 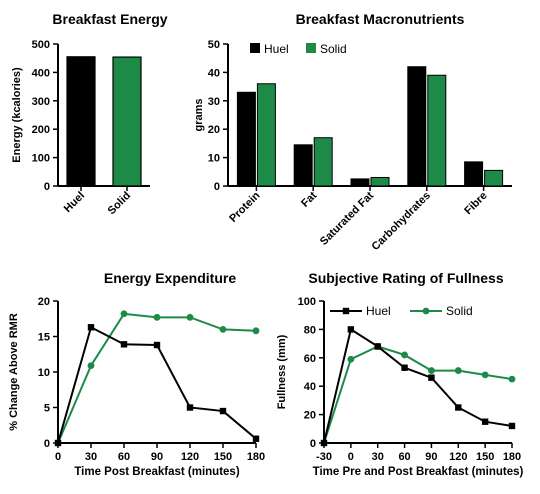 I want to click on bar-solid, so click(x=127, y=121).